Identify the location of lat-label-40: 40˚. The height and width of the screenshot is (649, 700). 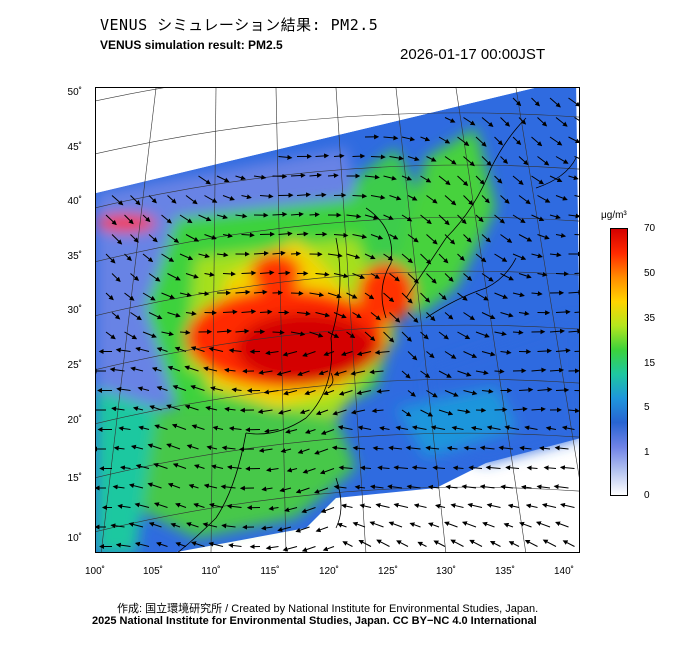
(74, 201).